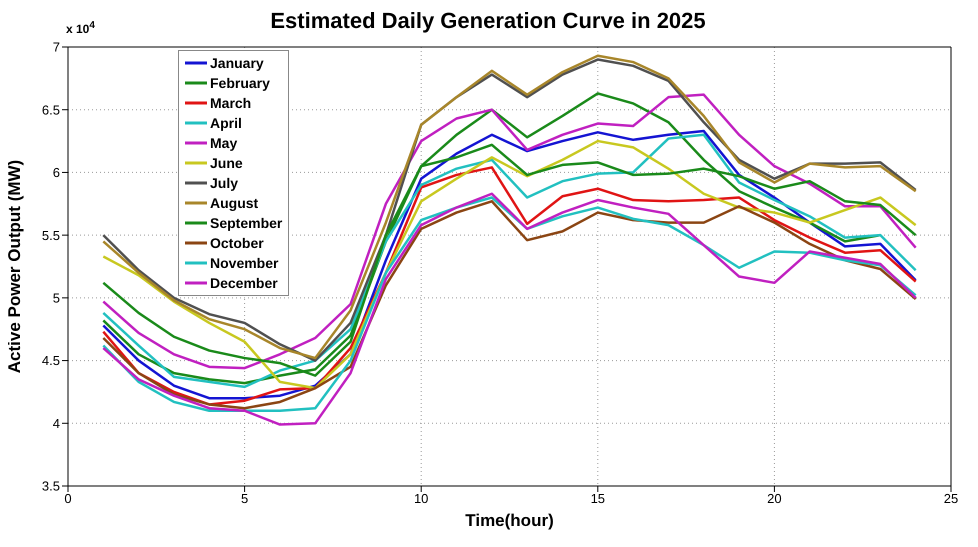 This screenshot has height=547, width=978. Describe the element at coordinates (51, 110) in the screenshot. I see `y-tick-label: 6.5` at that location.